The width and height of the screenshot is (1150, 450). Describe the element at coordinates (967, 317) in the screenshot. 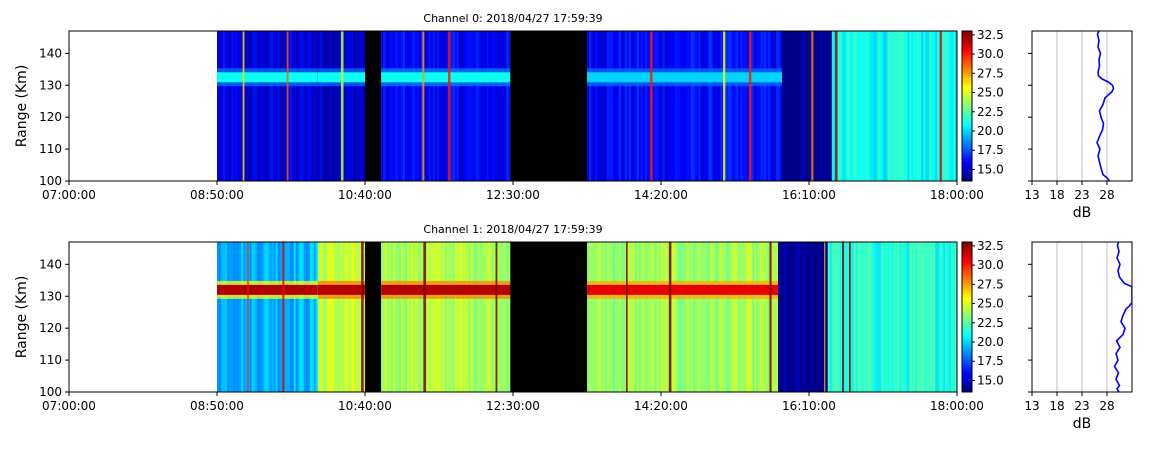

I see `colorbar-frame` at that location.